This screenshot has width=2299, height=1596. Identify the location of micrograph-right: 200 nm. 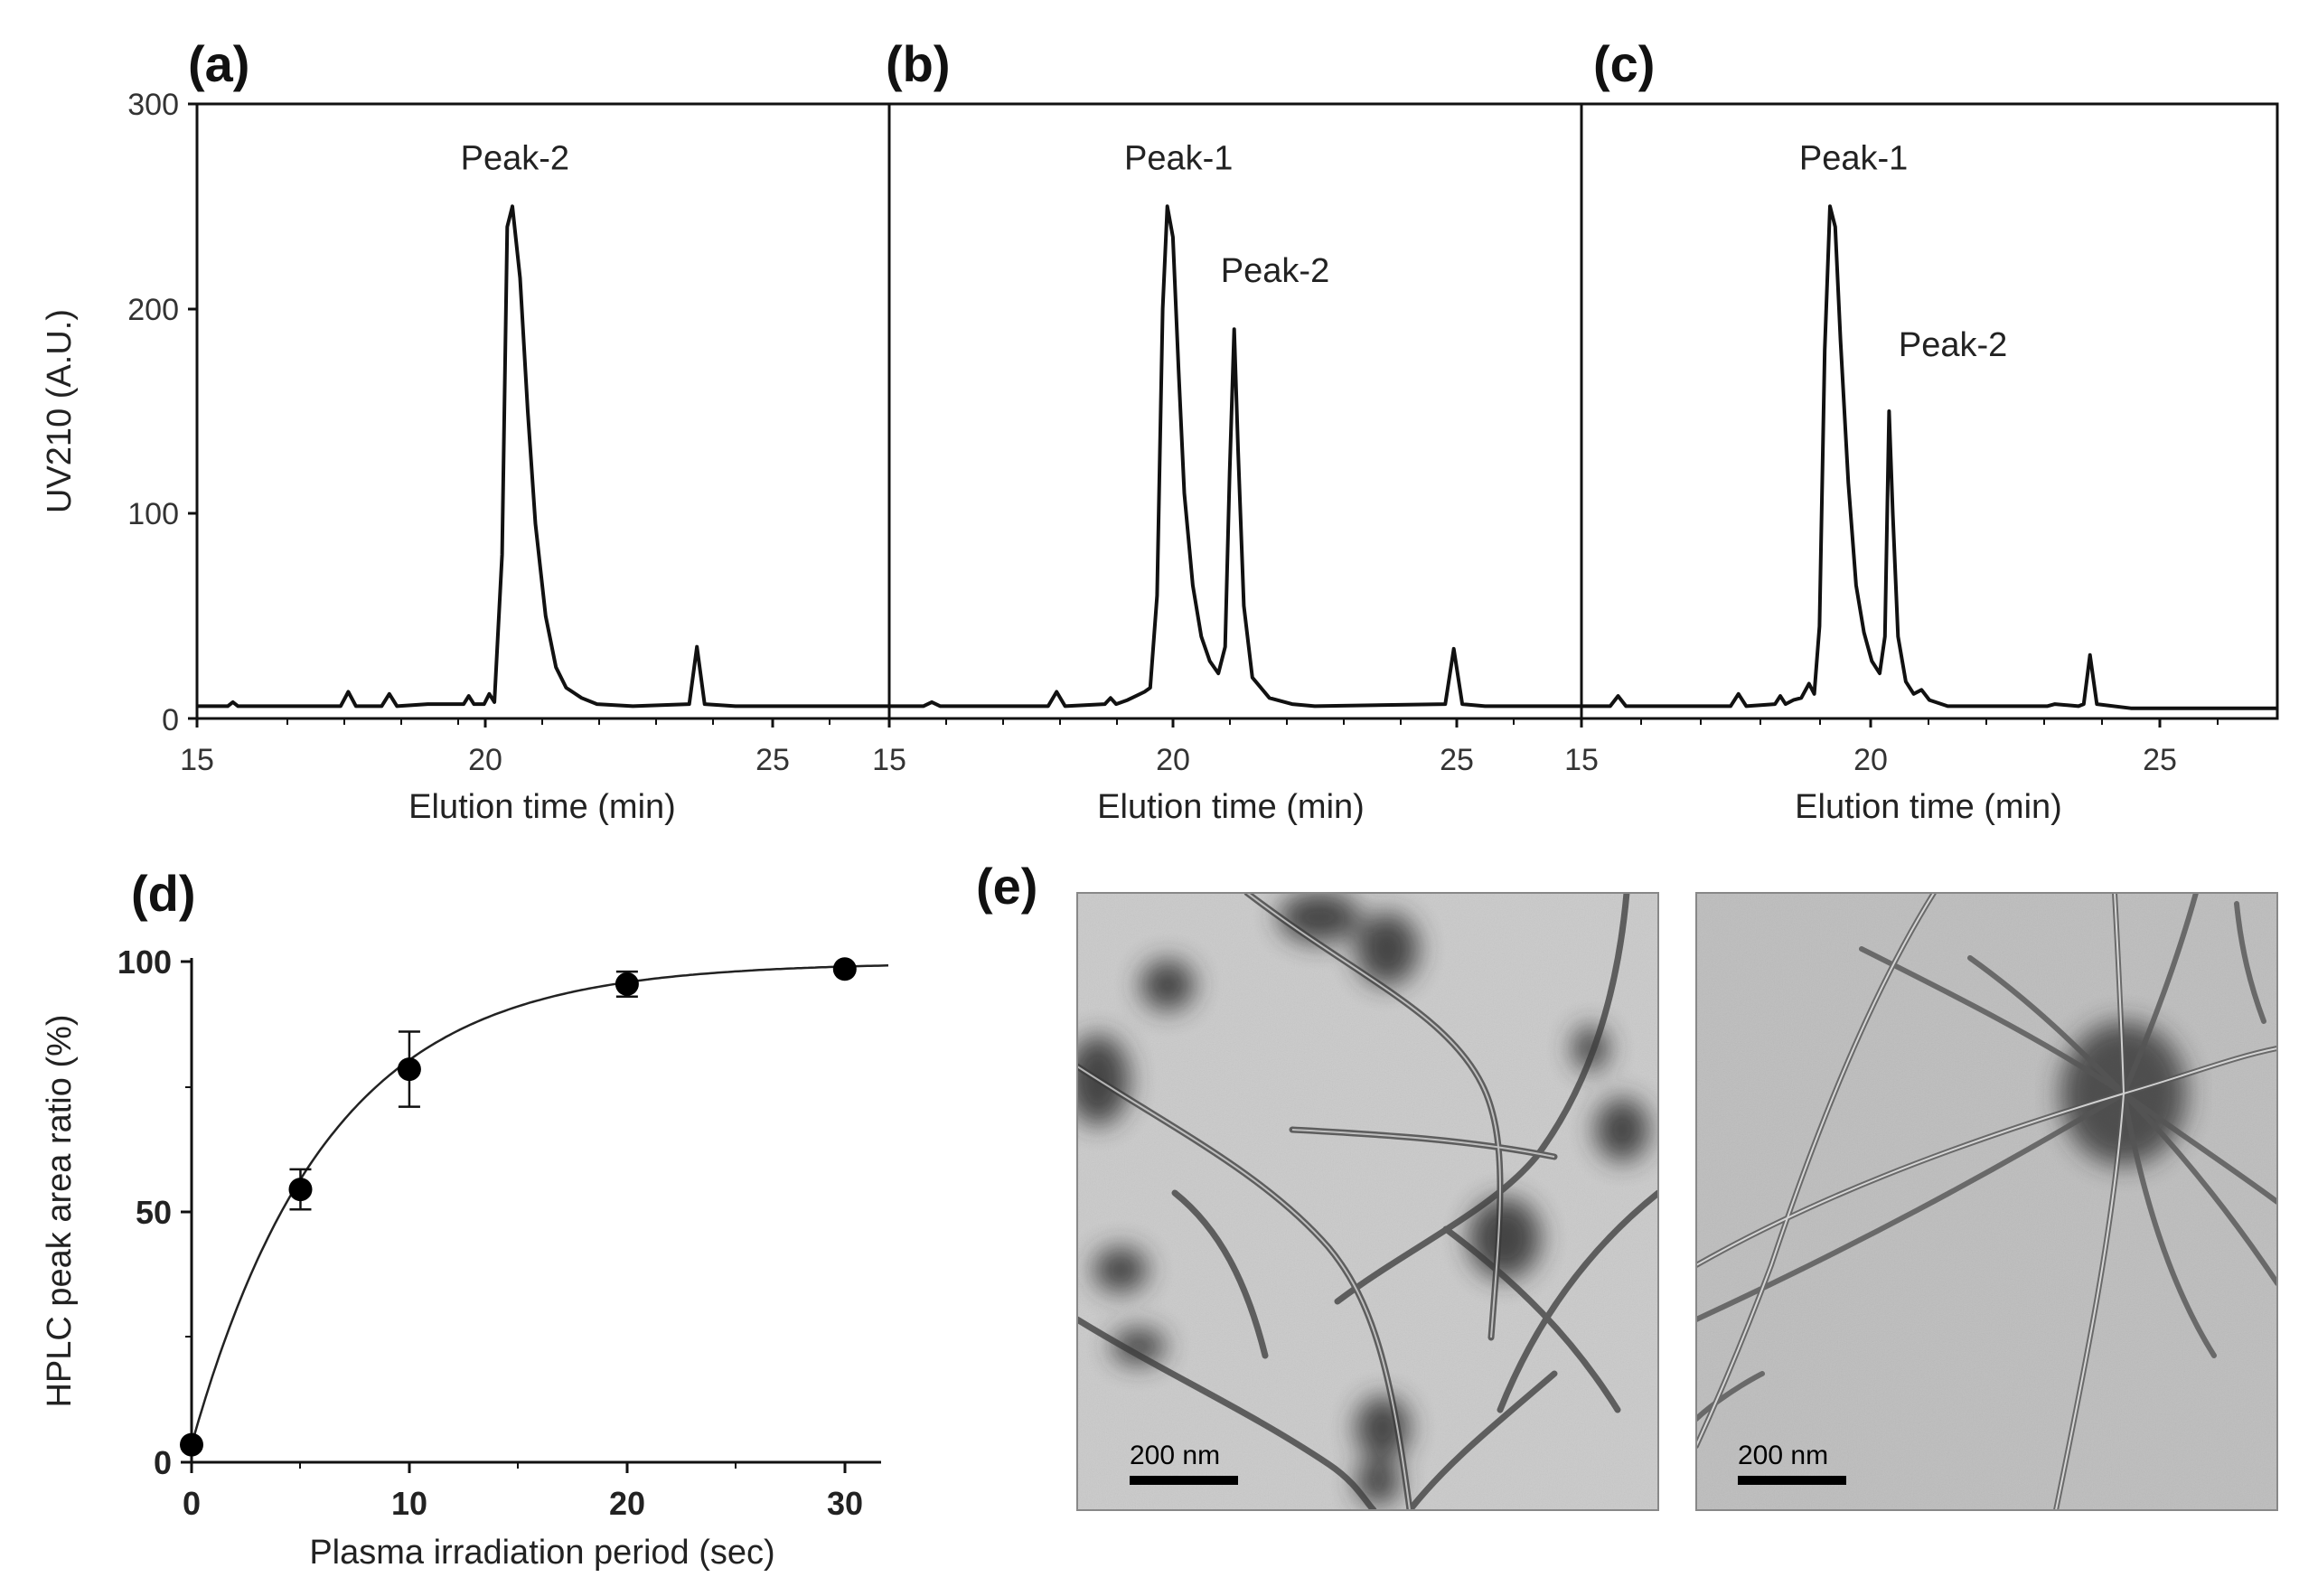
(1986, 1201).